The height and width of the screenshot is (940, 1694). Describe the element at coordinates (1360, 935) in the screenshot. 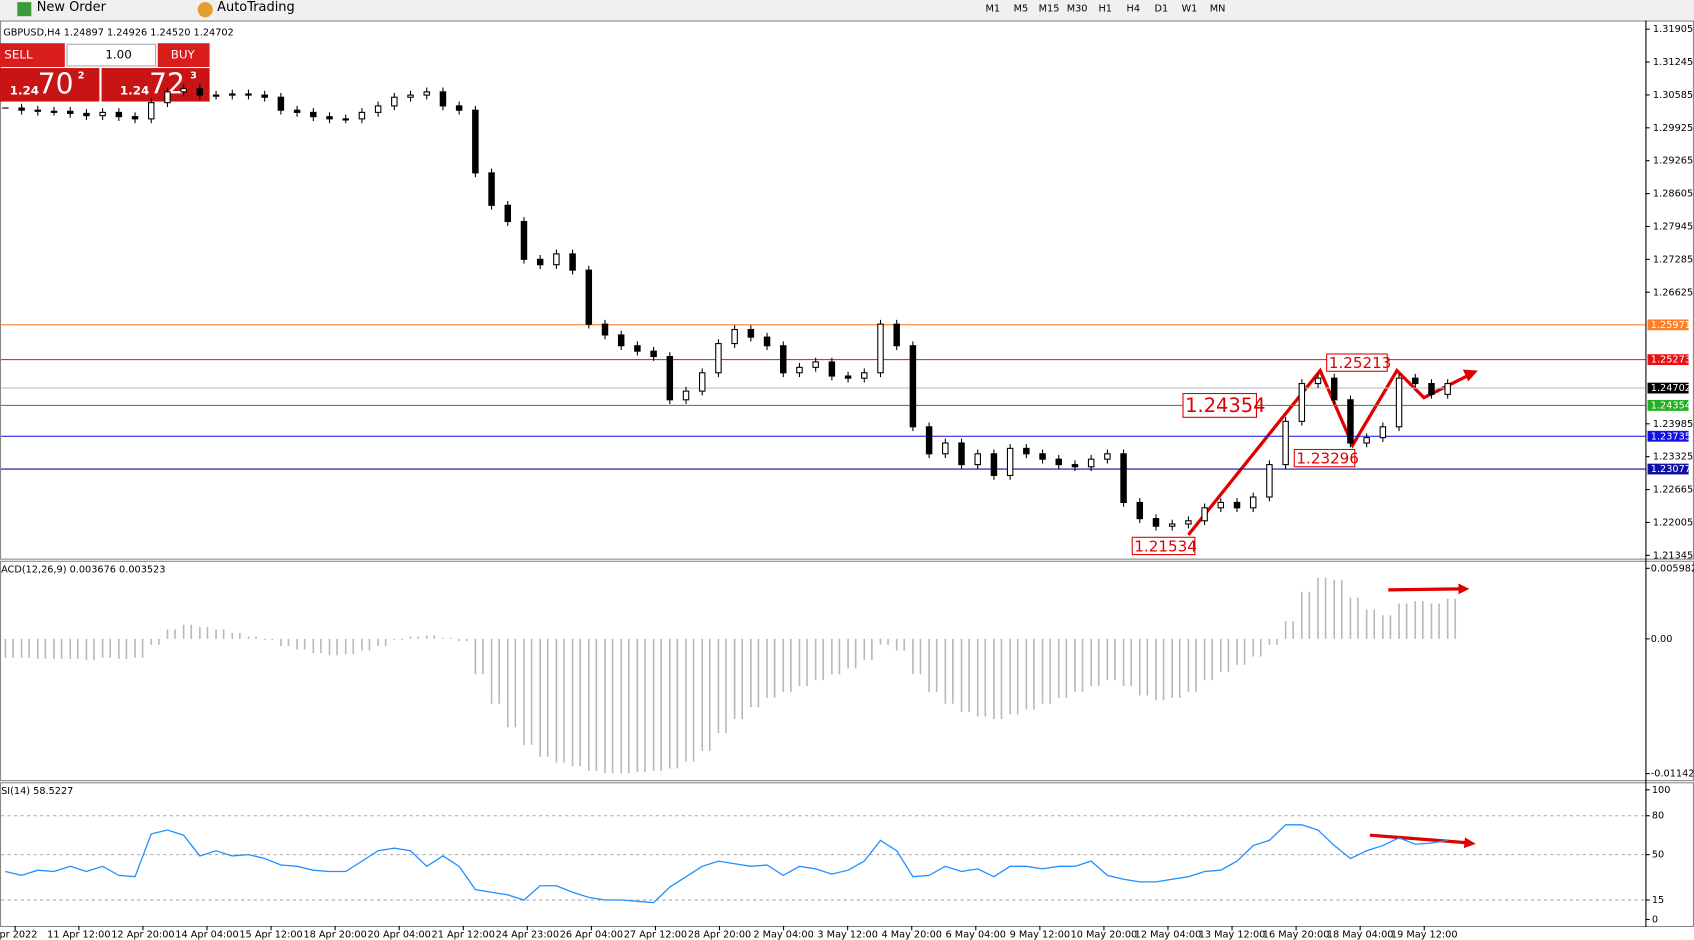

I see `x-tick-label: 18 May 04:00` at that location.